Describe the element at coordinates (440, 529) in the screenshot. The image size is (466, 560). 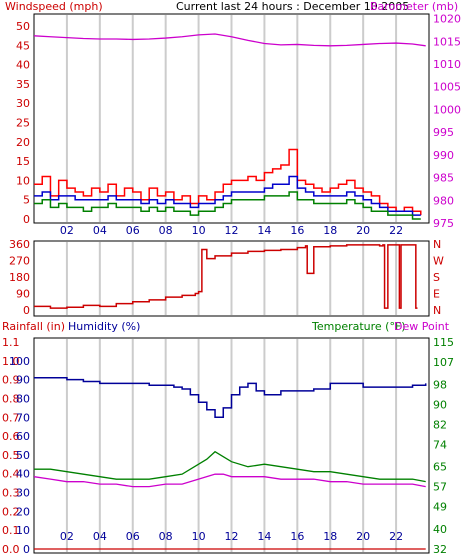
I see `y-tick-label-right: 40` at that location.